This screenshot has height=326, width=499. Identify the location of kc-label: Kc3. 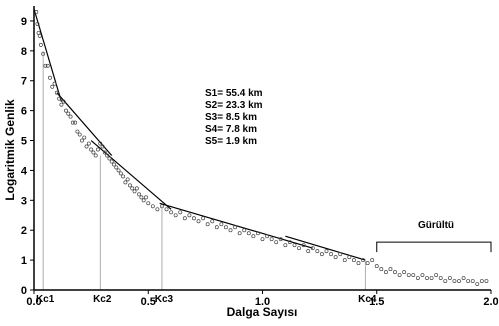
(164, 299).